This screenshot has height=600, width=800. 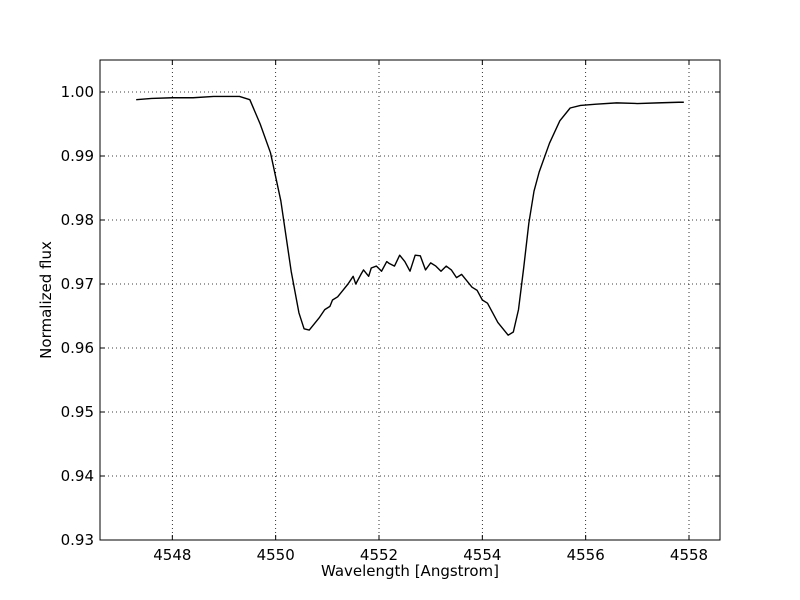 What do you see at coordinates (482, 555) in the screenshot?
I see `x-tick-label: 4554` at bounding box center [482, 555].